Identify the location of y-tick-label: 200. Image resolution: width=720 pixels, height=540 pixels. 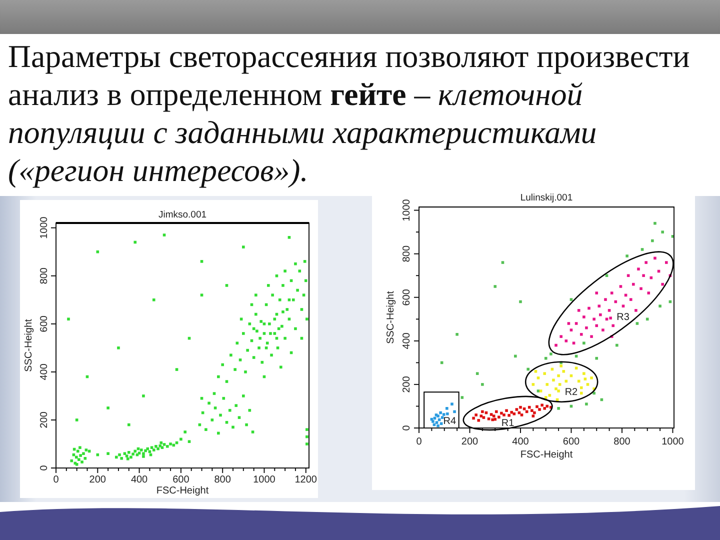
(407, 384).